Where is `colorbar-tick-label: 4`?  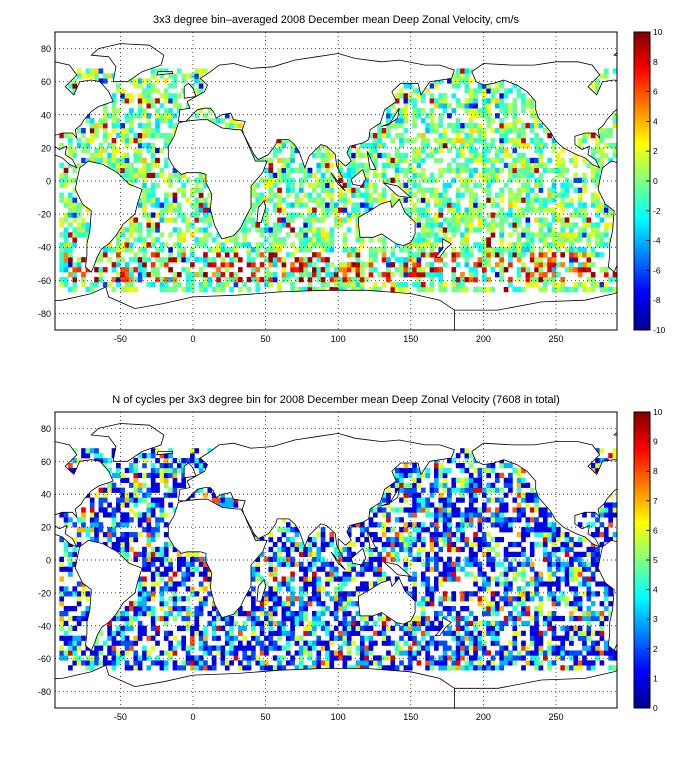
colorbar-tick-label: 4 is located at coordinates (655, 121).